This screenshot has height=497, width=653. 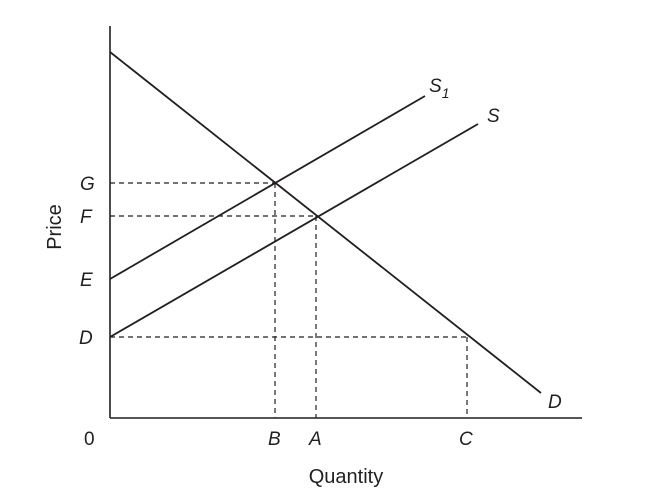 What do you see at coordinates (86, 217) in the screenshot?
I see `y-tick-f: F` at bounding box center [86, 217].